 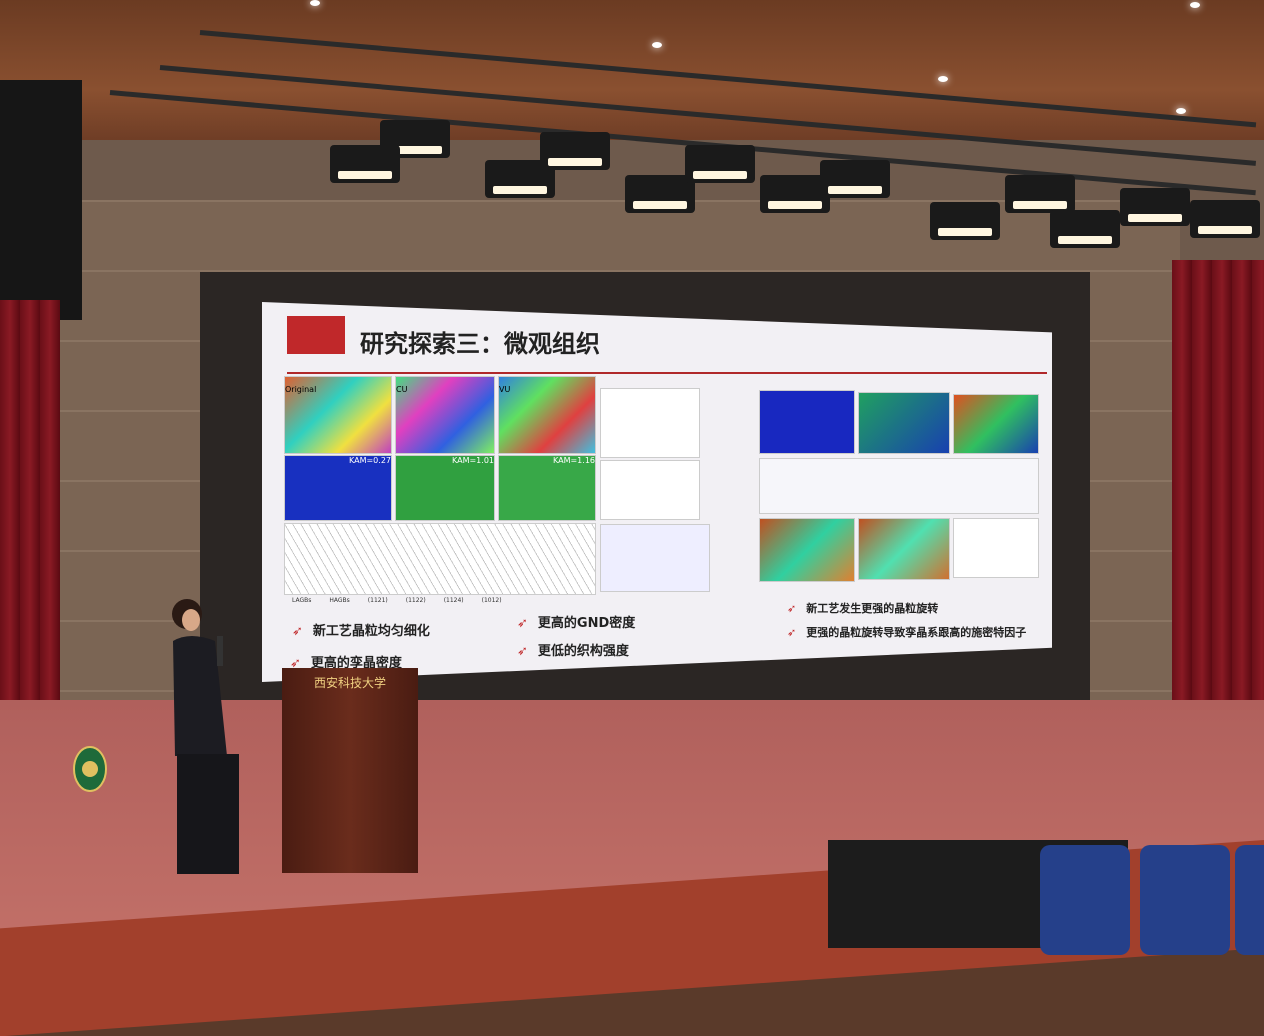 I want to click on schmid-map-c, so click(x=996, y=424).